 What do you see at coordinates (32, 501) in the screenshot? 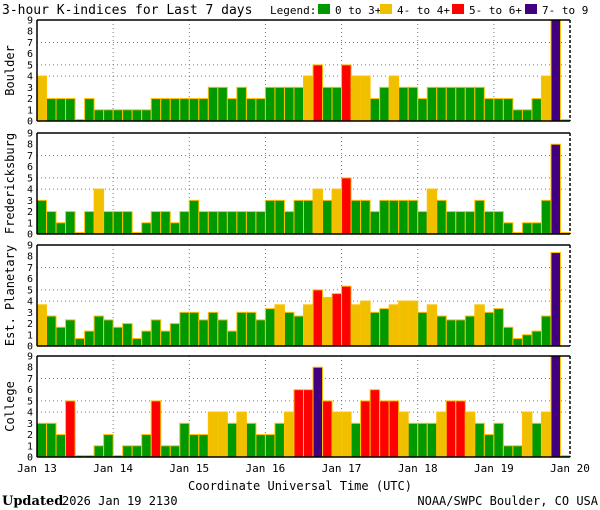
I see `updated-label: Updated` at bounding box center [32, 501].